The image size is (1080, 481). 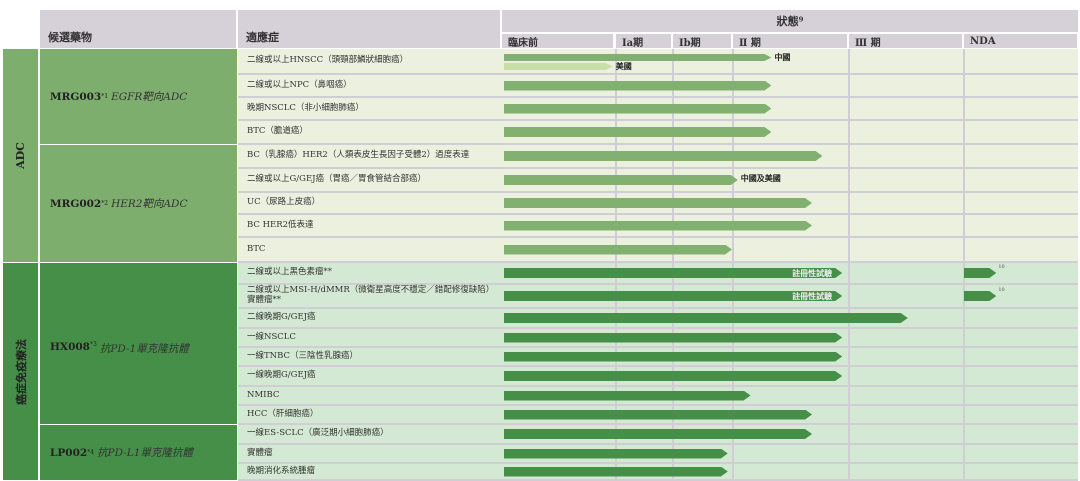 I want to click on indication-label: 二線或以上MSI-H/dMMR（微衛星高度不穩定／錯配修復缺陷）實體瘤**, so click(x=370, y=297).